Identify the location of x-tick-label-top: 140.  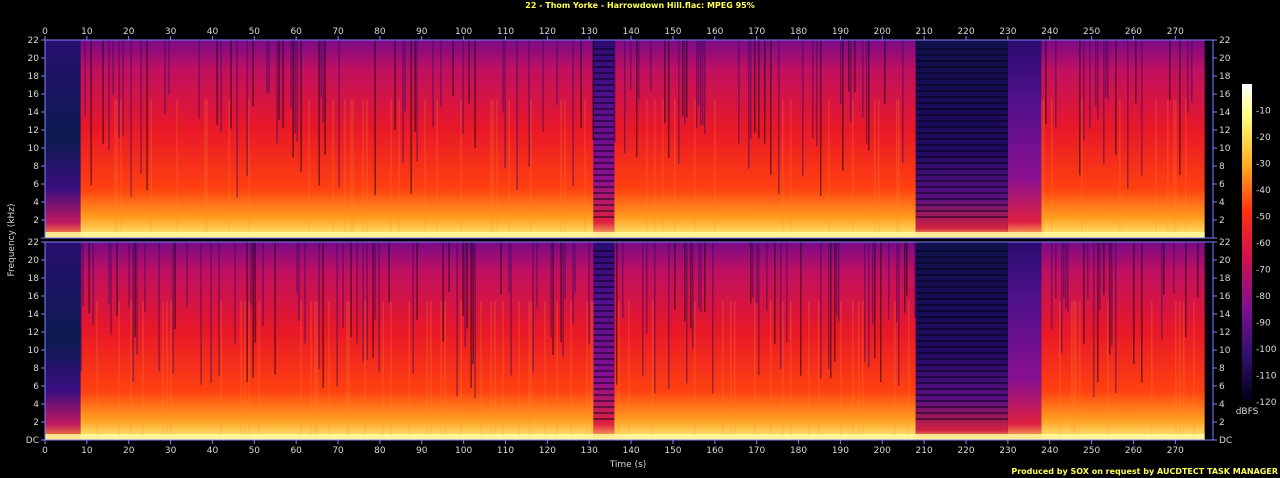
(630, 32).